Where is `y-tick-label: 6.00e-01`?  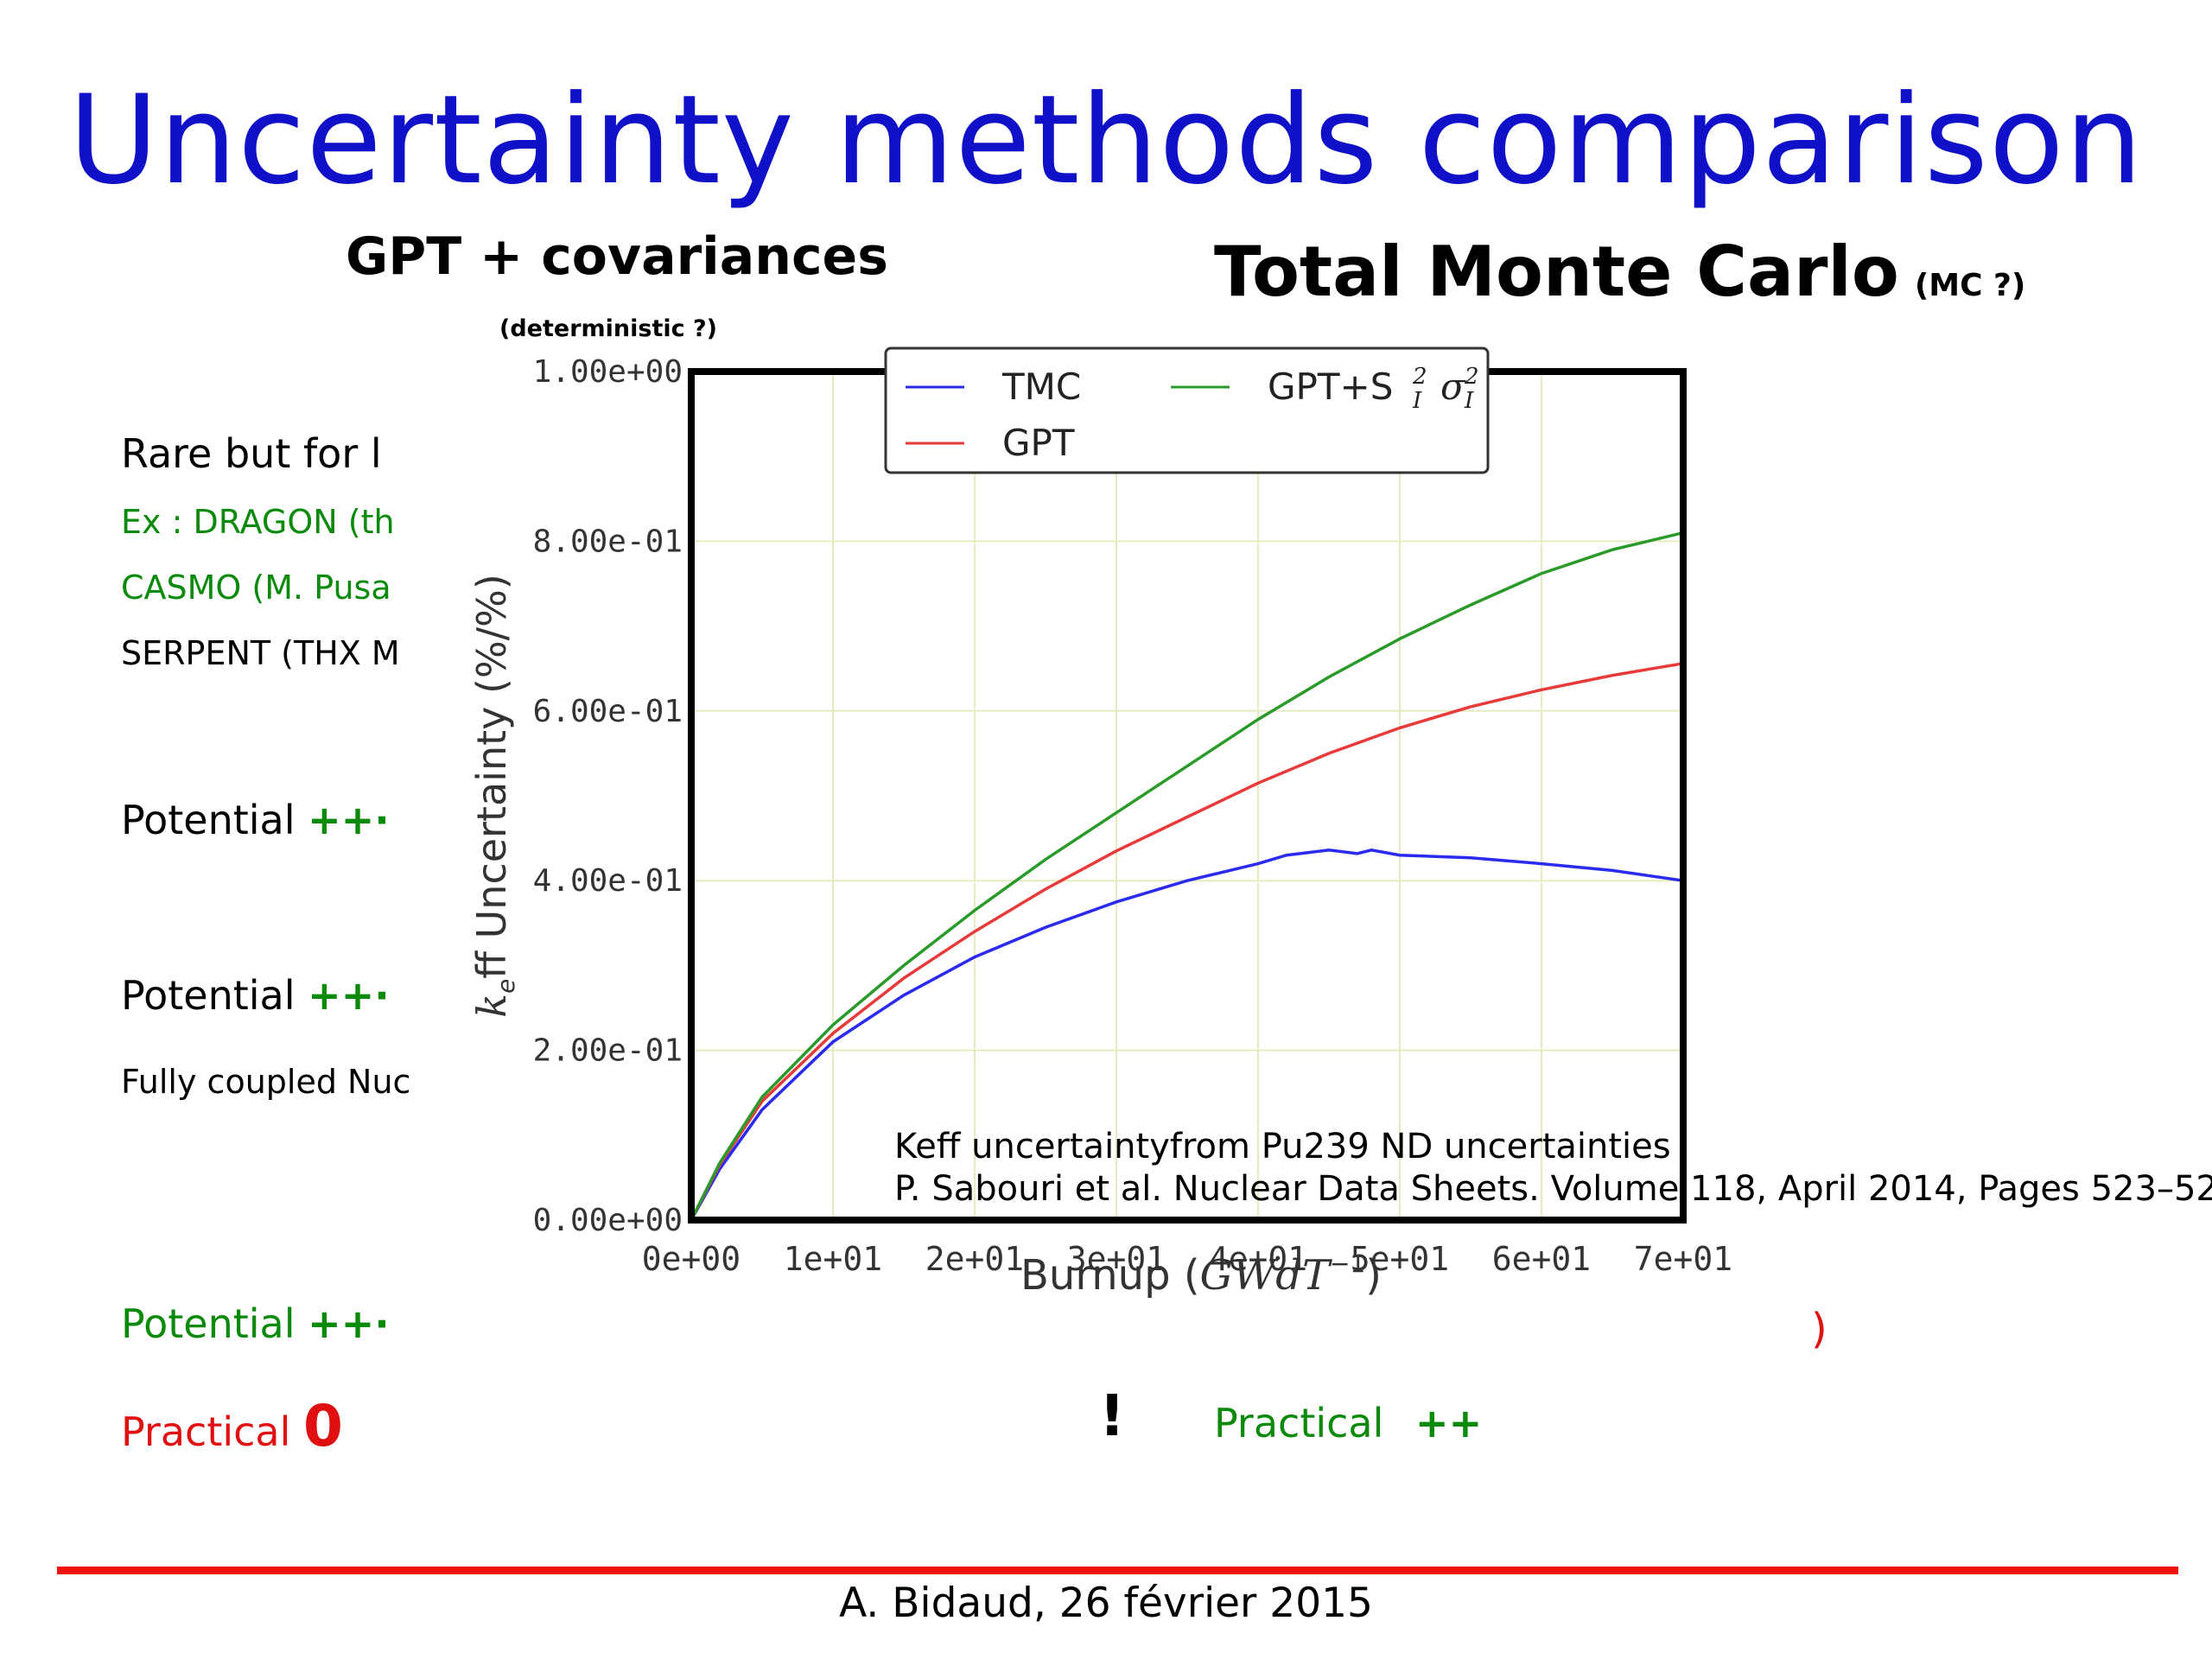
y-tick-label: 6.00e-01 is located at coordinates (608, 711).